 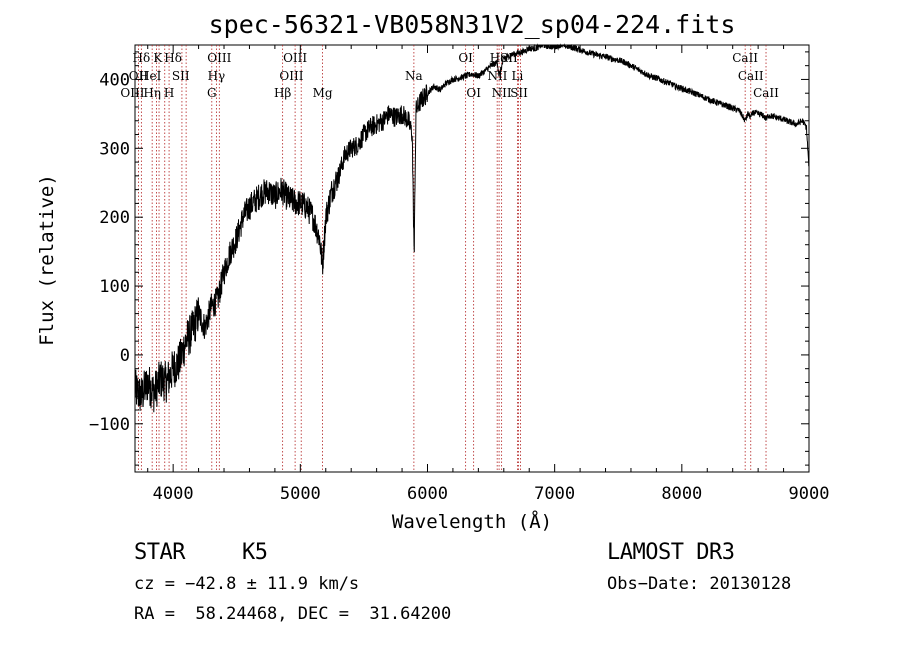 What do you see at coordinates (554, 494) in the screenshot?
I see `x-tick-label: 7000` at bounding box center [554, 494].